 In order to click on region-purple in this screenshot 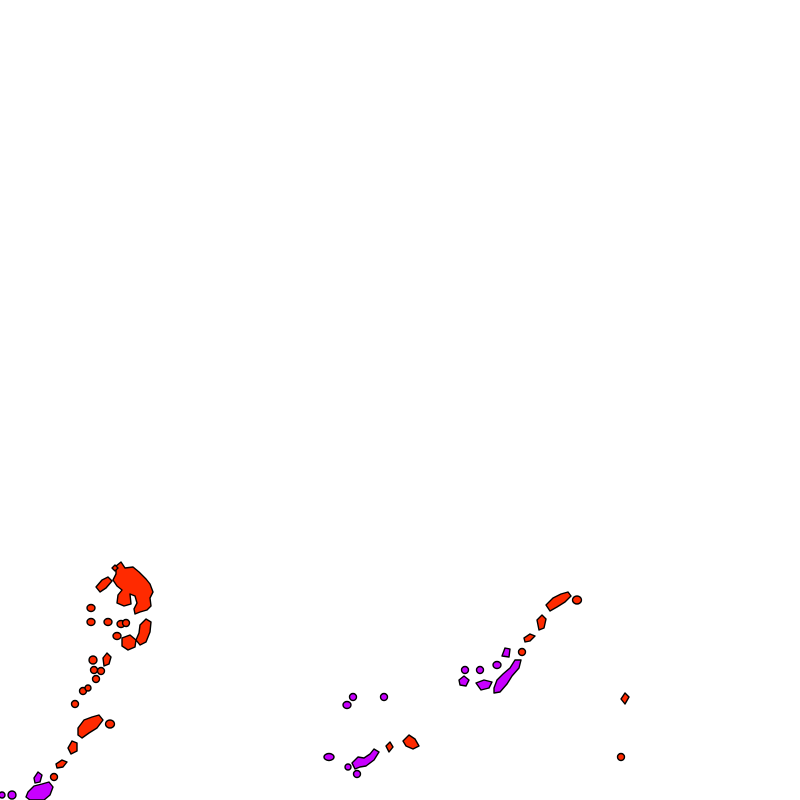, I will do `click(261, 723)`.